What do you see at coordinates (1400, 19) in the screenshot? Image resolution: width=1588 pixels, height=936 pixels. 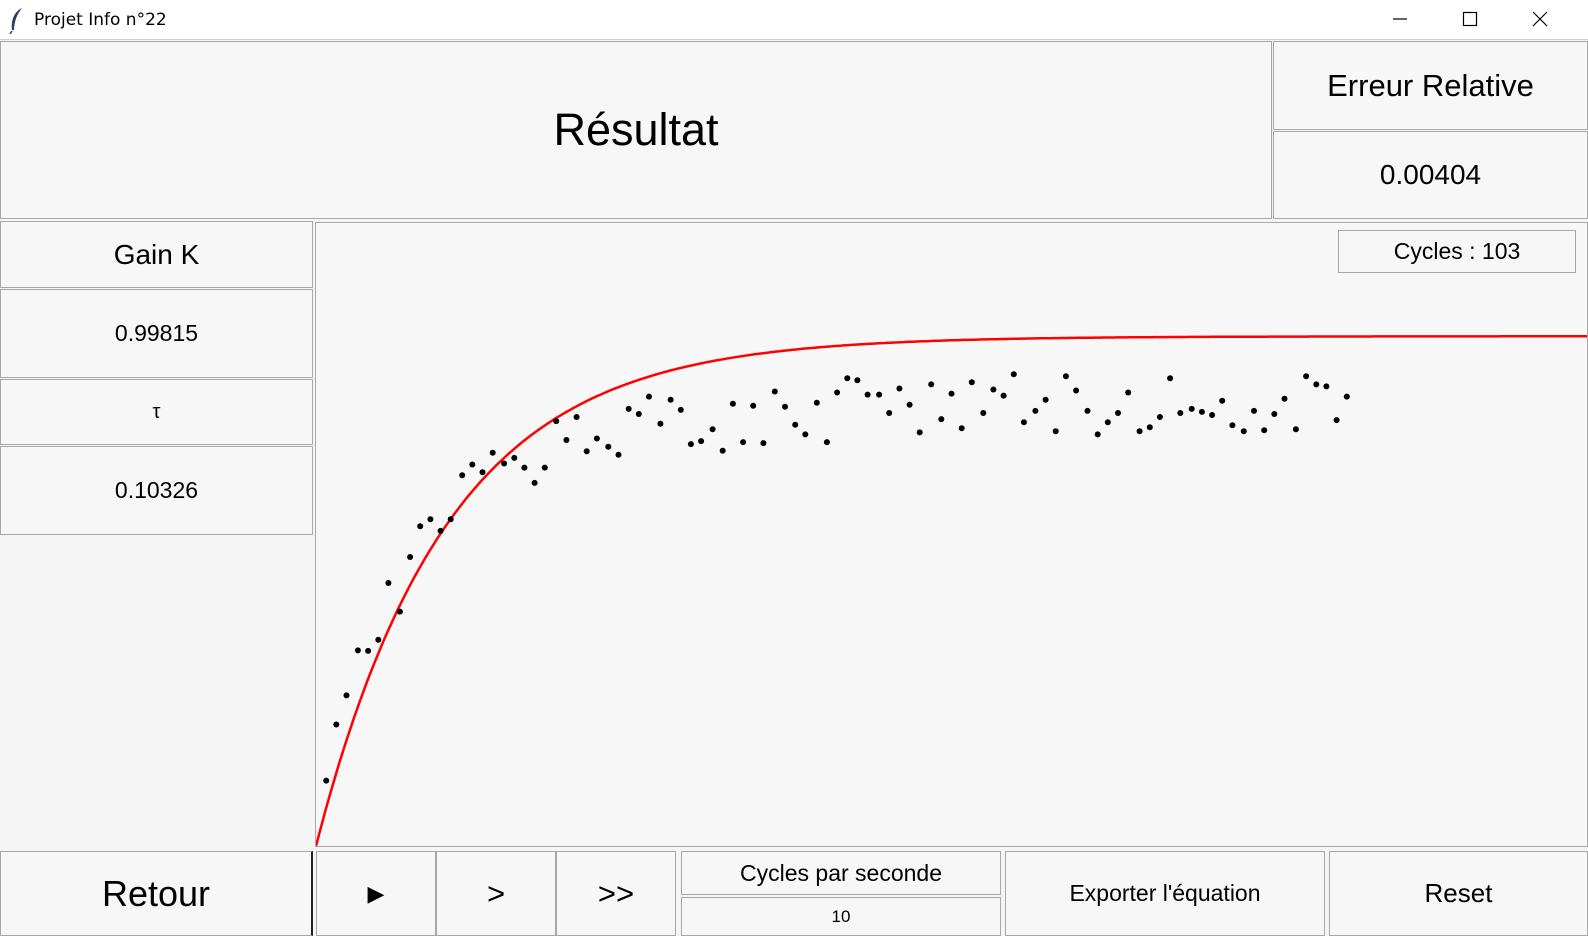 I see `minimize-button` at bounding box center [1400, 19].